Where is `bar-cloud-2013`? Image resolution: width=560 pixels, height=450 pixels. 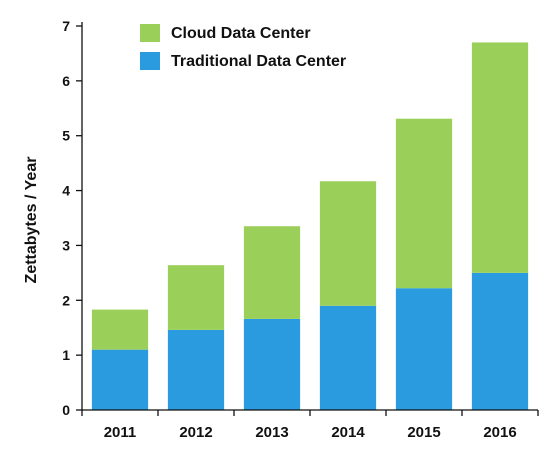 bar-cloud-2013 is located at coordinates (272, 272).